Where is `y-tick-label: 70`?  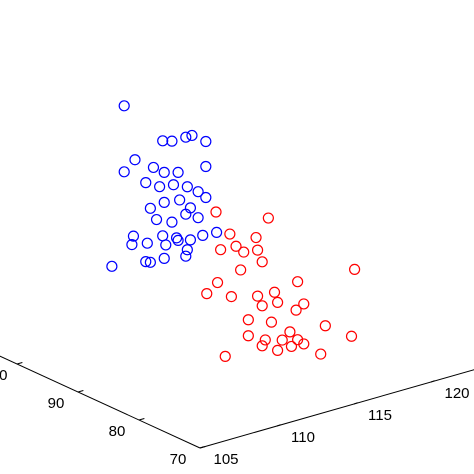
y-tick-label: 70 is located at coordinates (178, 459).